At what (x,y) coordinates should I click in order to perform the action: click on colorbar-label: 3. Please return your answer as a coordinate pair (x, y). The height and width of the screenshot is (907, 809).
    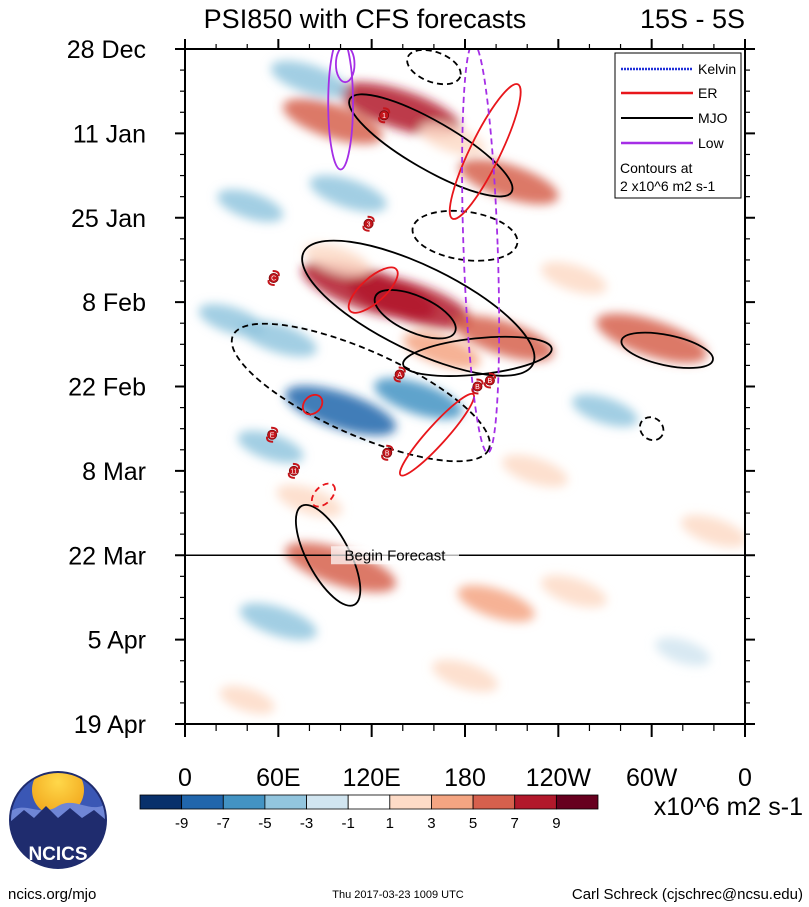
    Looking at the image, I should click on (431, 823).